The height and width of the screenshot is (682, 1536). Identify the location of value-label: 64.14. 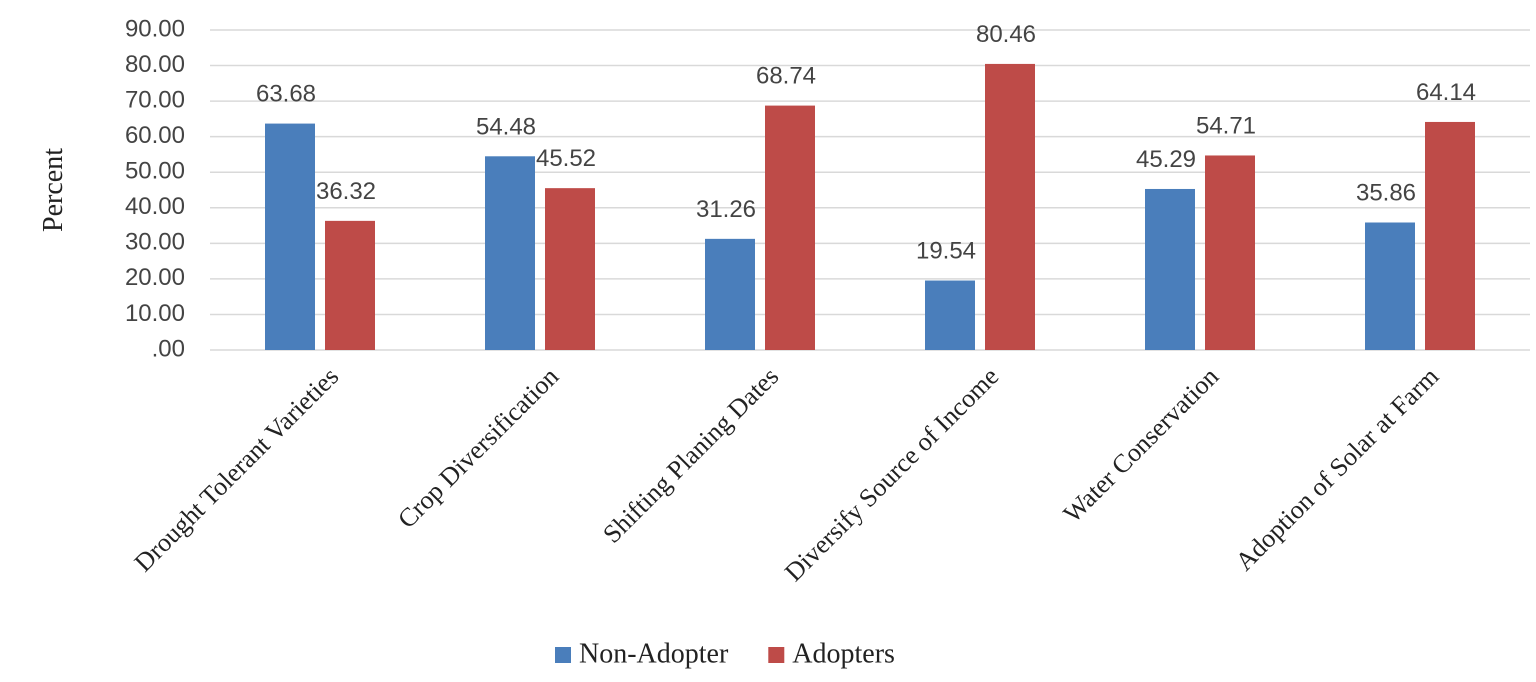
(1446, 92).